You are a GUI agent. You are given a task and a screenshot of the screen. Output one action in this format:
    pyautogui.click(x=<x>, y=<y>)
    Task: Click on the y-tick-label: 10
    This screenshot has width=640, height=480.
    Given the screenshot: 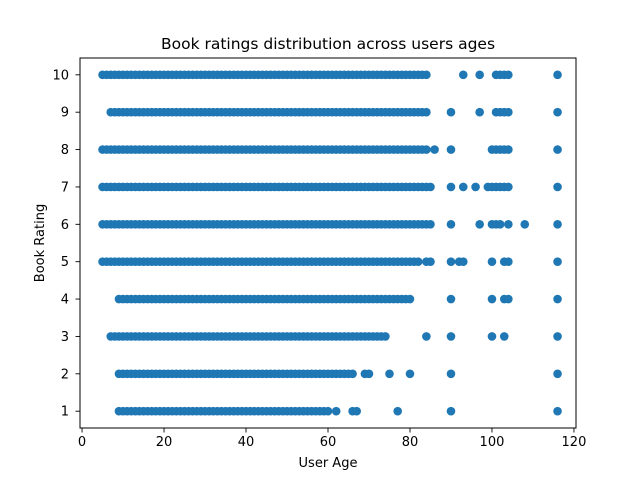 What is the action you would take?
    pyautogui.click(x=60, y=75)
    